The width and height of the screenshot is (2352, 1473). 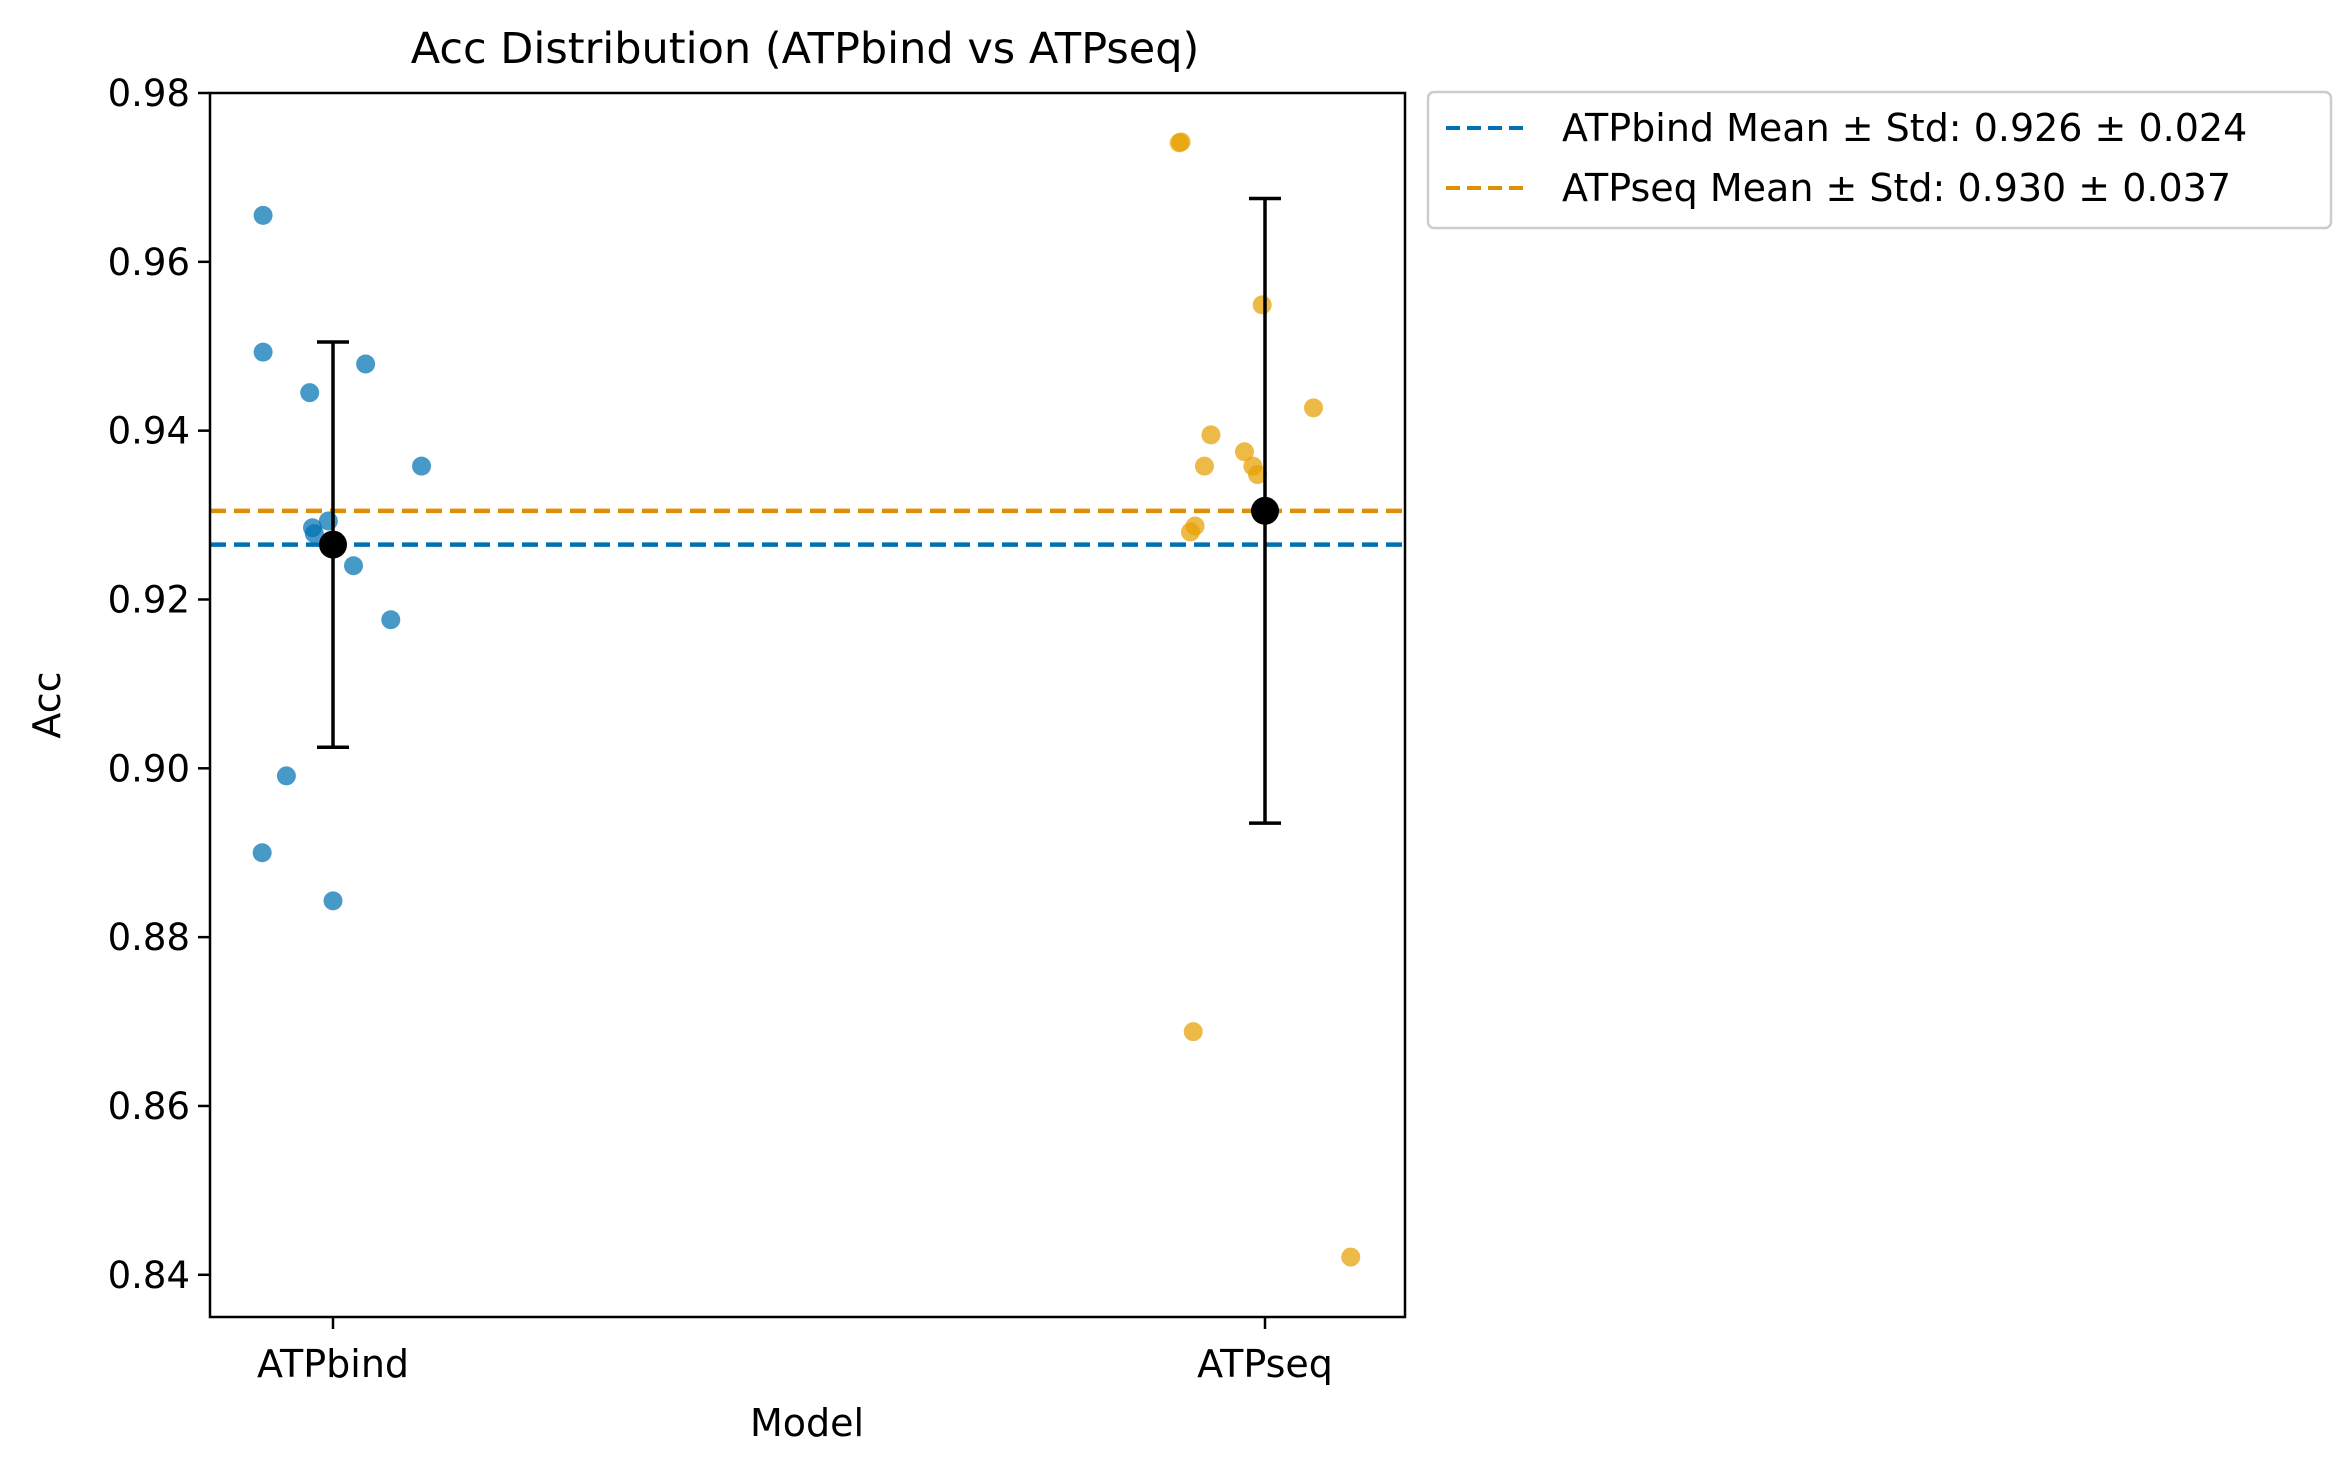 What do you see at coordinates (333, 544) in the screenshot?
I see `mean-marker-atpbind` at bounding box center [333, 544].